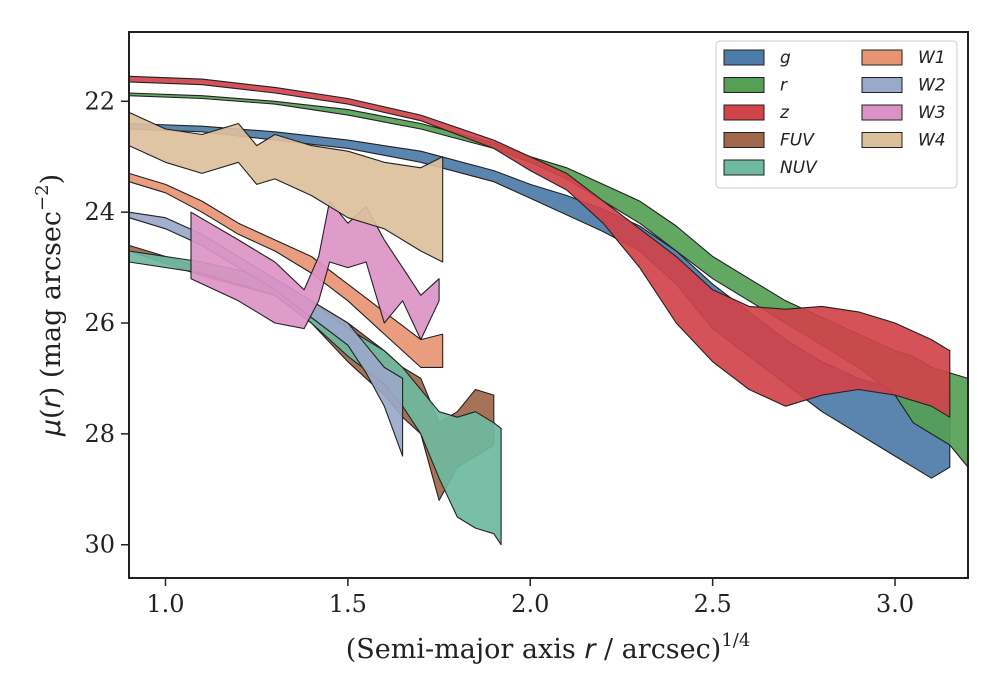 The image size is (1000, 700). What do you see at coordinates (932, 58) in the screenshot?
I see `legend-label-w1: W1` at bounding box center [932, 58].